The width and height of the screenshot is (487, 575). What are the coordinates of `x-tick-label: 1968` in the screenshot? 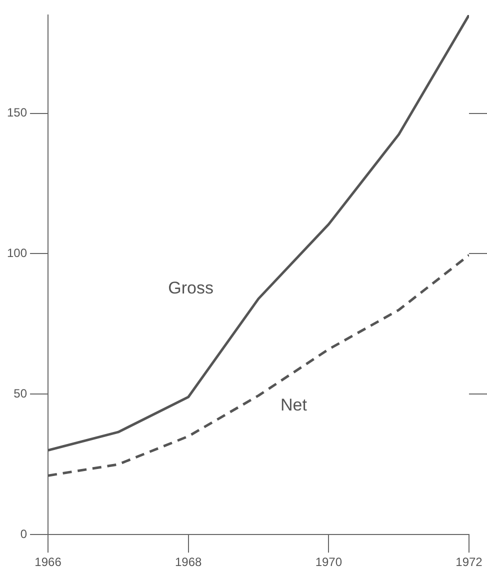 It's located at (188, 562).